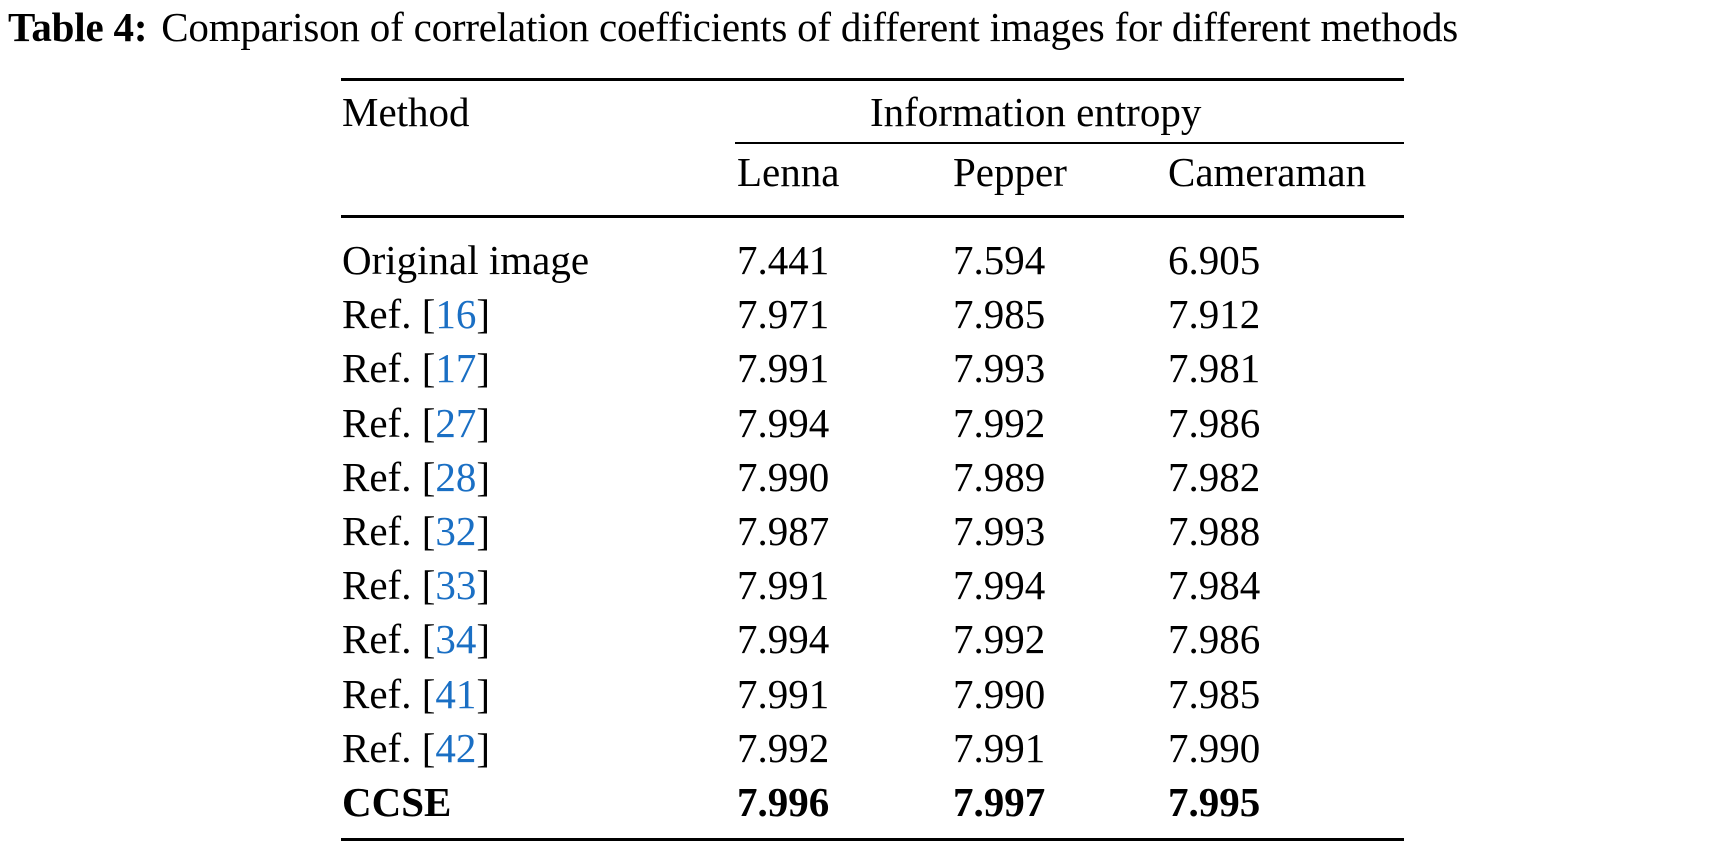 This screenshot has height=846, width=1733. I want to click on row-method: Original image, so click(465, 260).